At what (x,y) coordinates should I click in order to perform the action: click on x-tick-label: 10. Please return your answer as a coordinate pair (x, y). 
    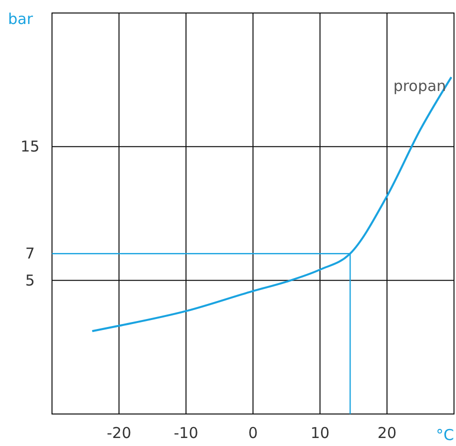
    Looking at the image, I should click on (320, 433).